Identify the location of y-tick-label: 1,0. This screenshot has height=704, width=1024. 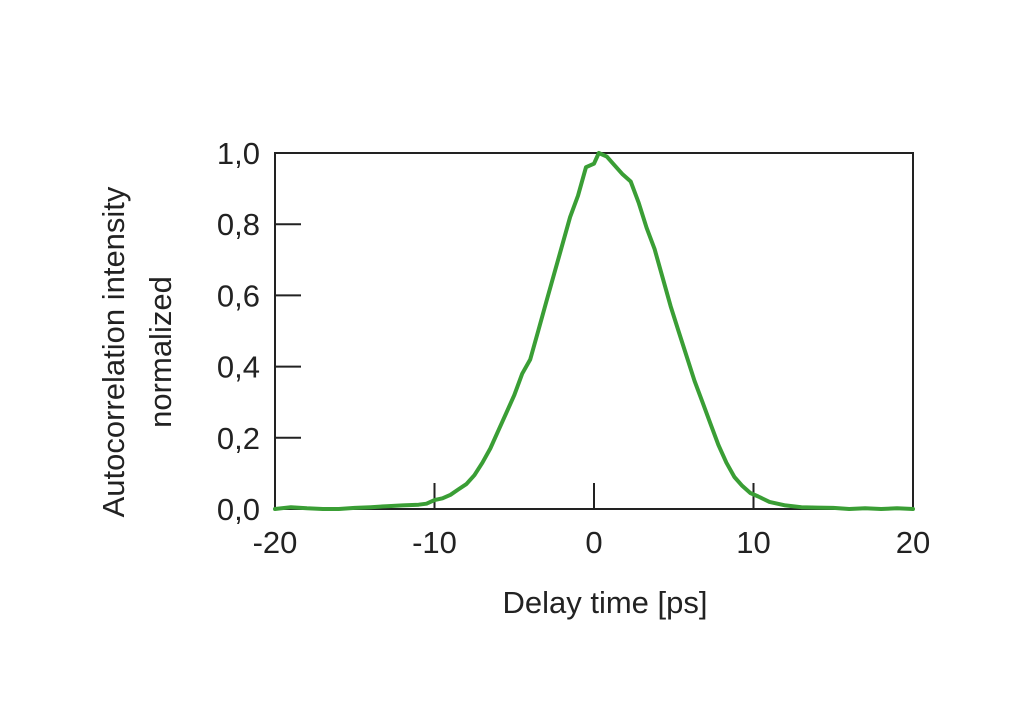
(238, 153).